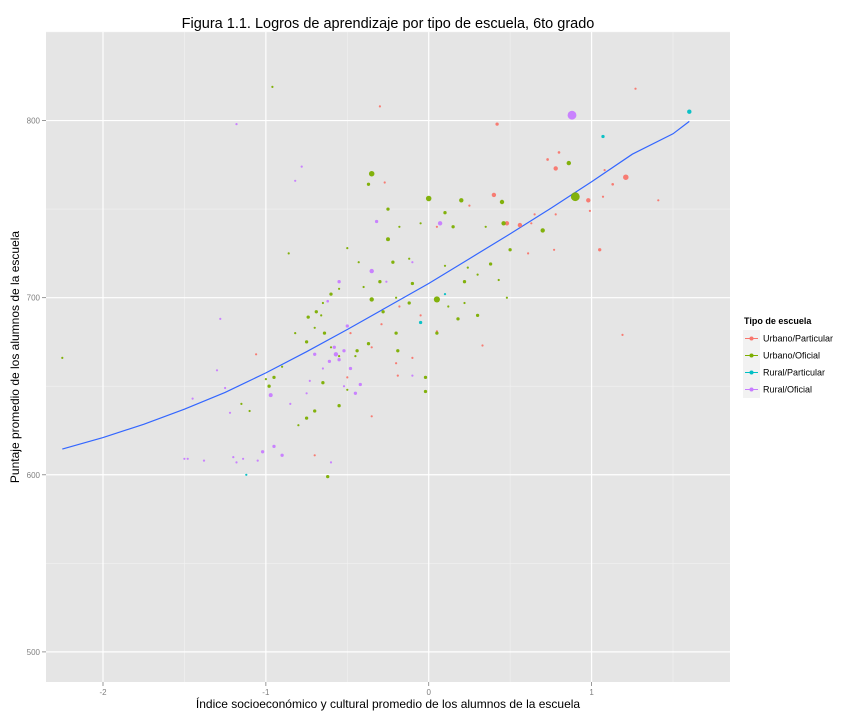 The image size is (864, 720). What do you see at coordinates (266, 692) in the screenshot?
I see `x-tick-label: -1` at bounding box center [266, 692].